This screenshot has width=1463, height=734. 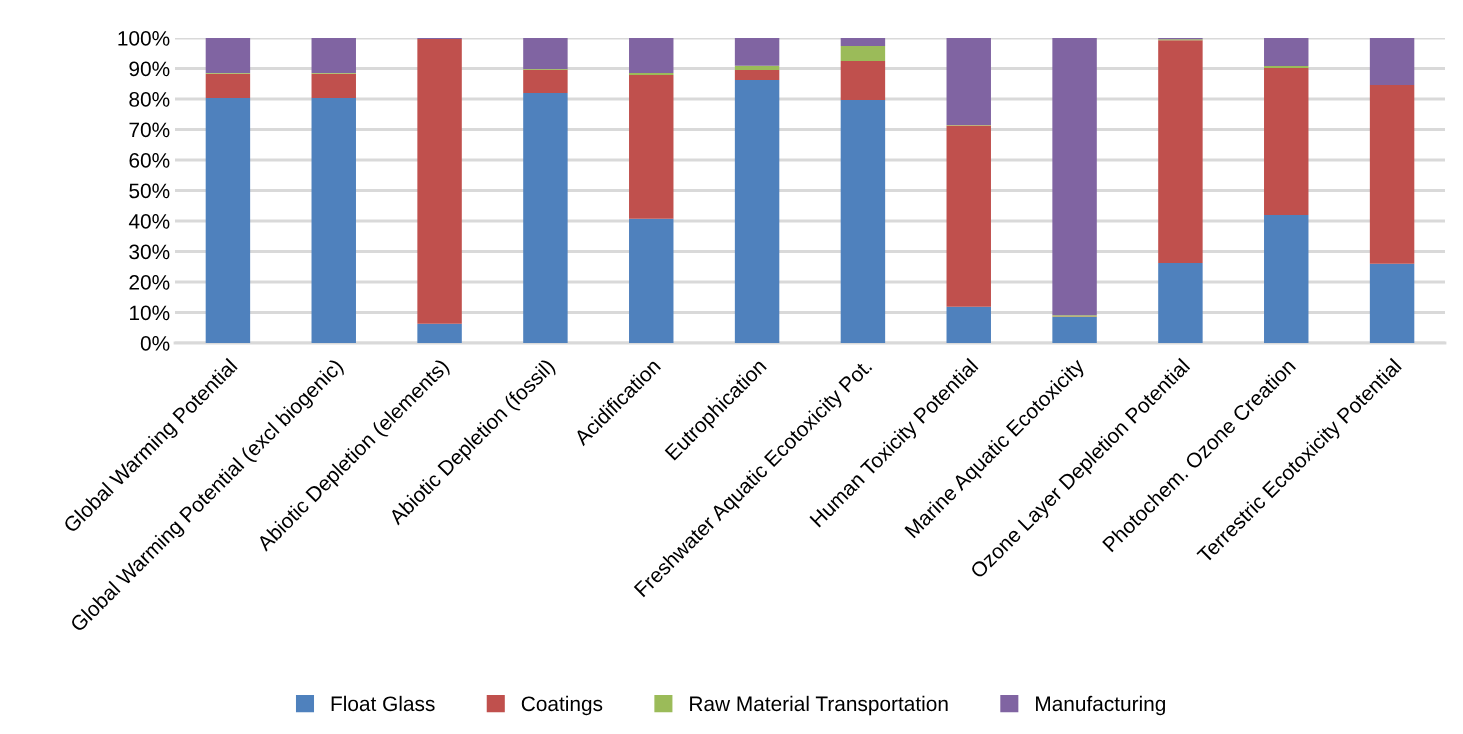 What do you see at coordinates (149, 160) in the screenshot?
I see `y-tick-label: 60%` at bounding box center [149, 160].